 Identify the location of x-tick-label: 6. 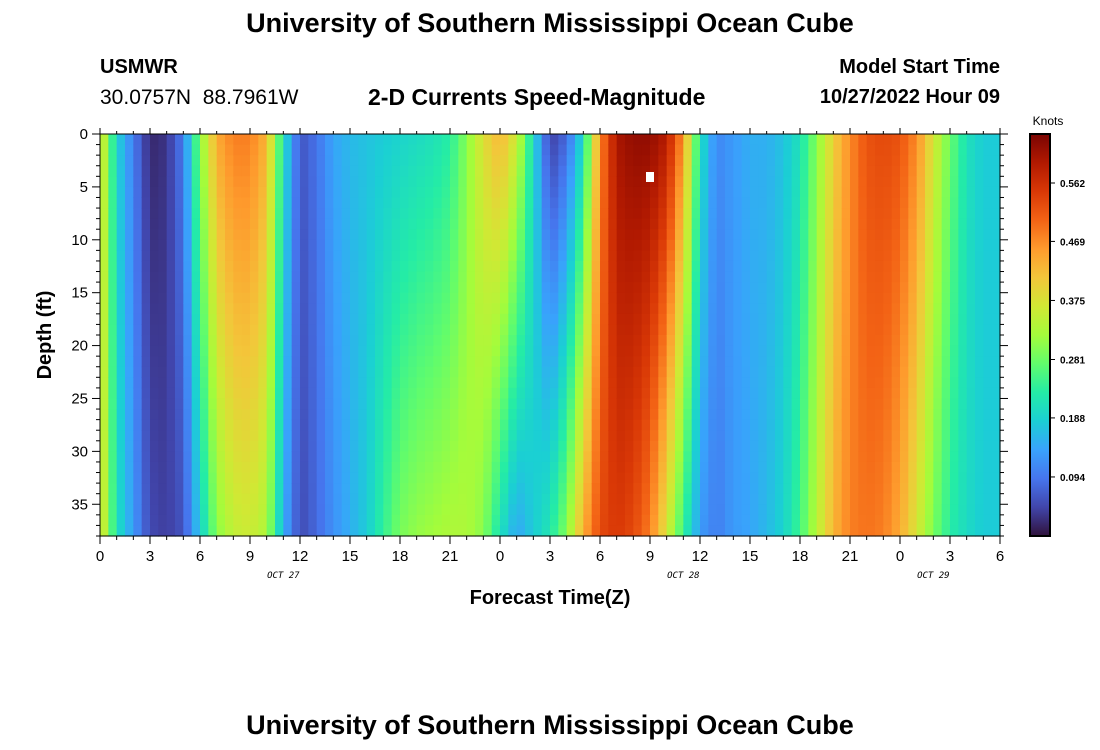
(200, 556).